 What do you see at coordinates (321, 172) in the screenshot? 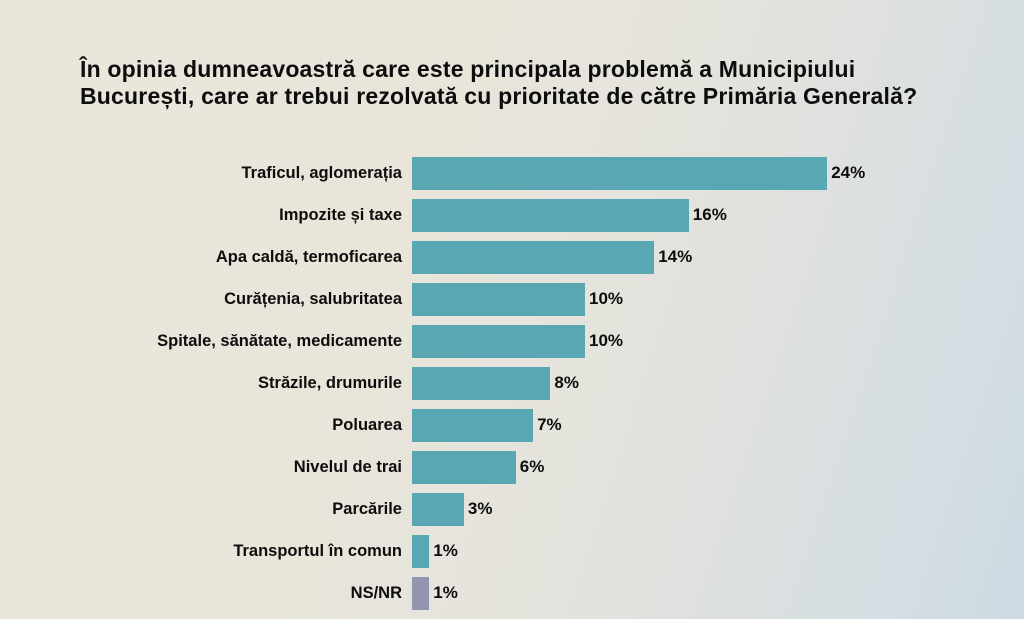
I see `category-label: Traficul, aglomerația` at bounding box center [321, 172].